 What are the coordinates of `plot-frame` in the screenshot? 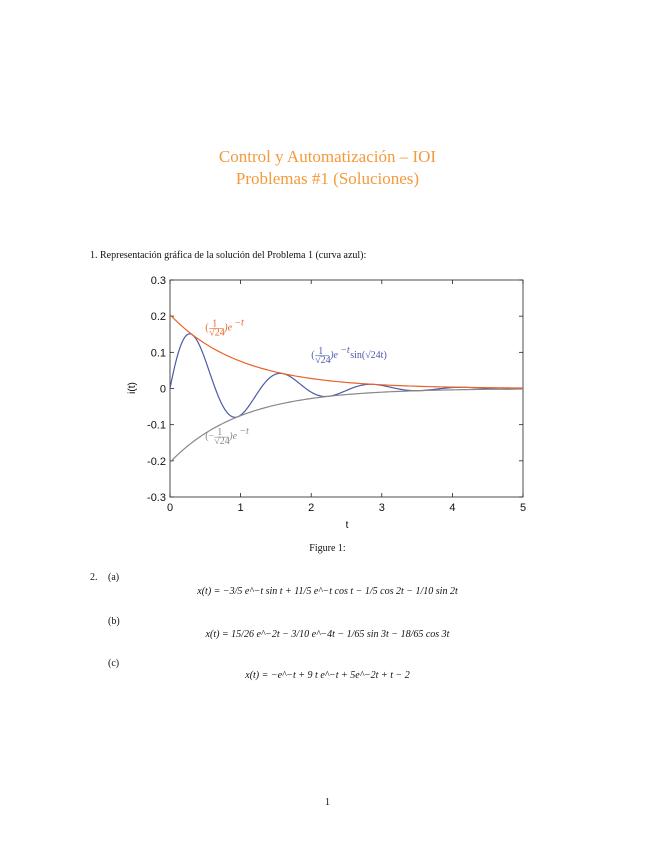 It's located at (346, 388).